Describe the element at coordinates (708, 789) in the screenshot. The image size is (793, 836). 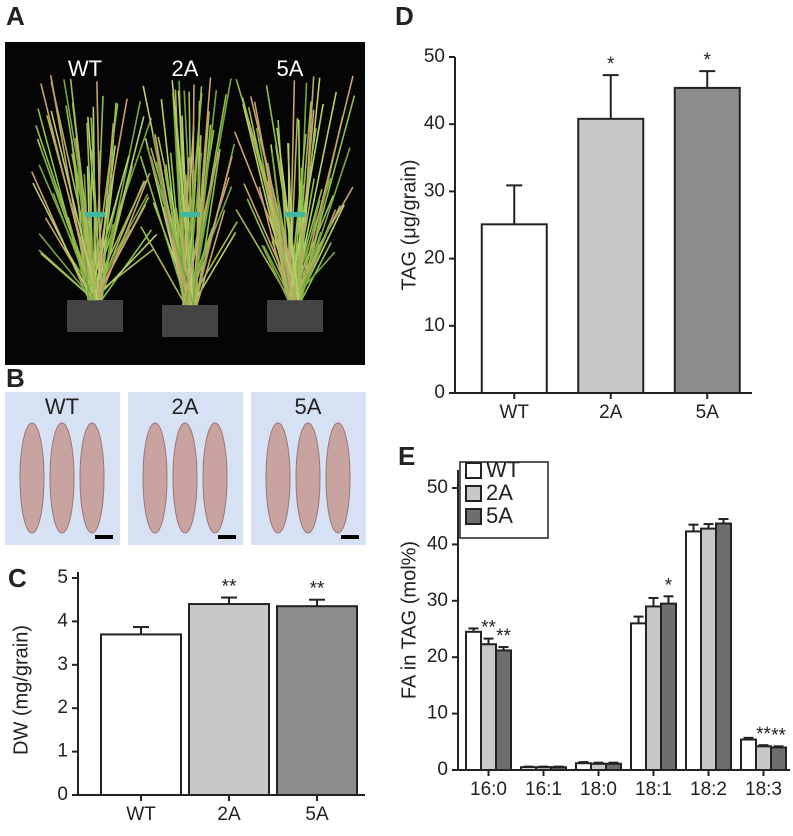
I see `x-tick-label: 18:2` at that location.